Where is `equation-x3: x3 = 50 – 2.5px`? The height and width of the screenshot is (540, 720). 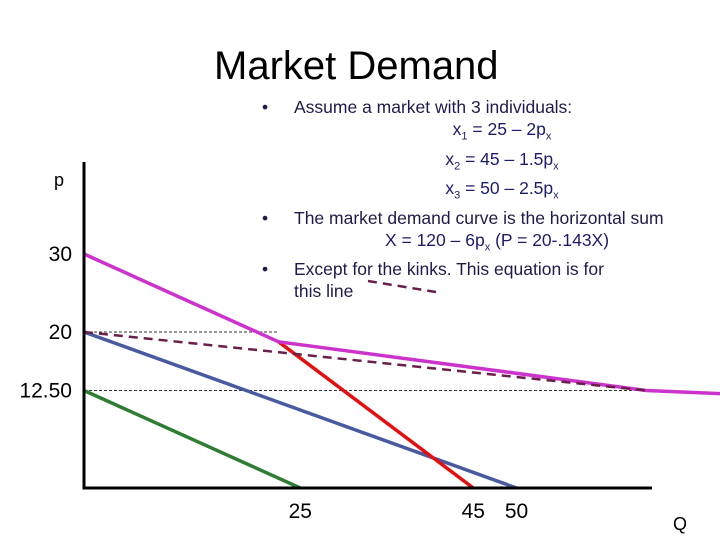
equation-x3: x3 = 50 – 2.5px is located at coordinates (502, 190).